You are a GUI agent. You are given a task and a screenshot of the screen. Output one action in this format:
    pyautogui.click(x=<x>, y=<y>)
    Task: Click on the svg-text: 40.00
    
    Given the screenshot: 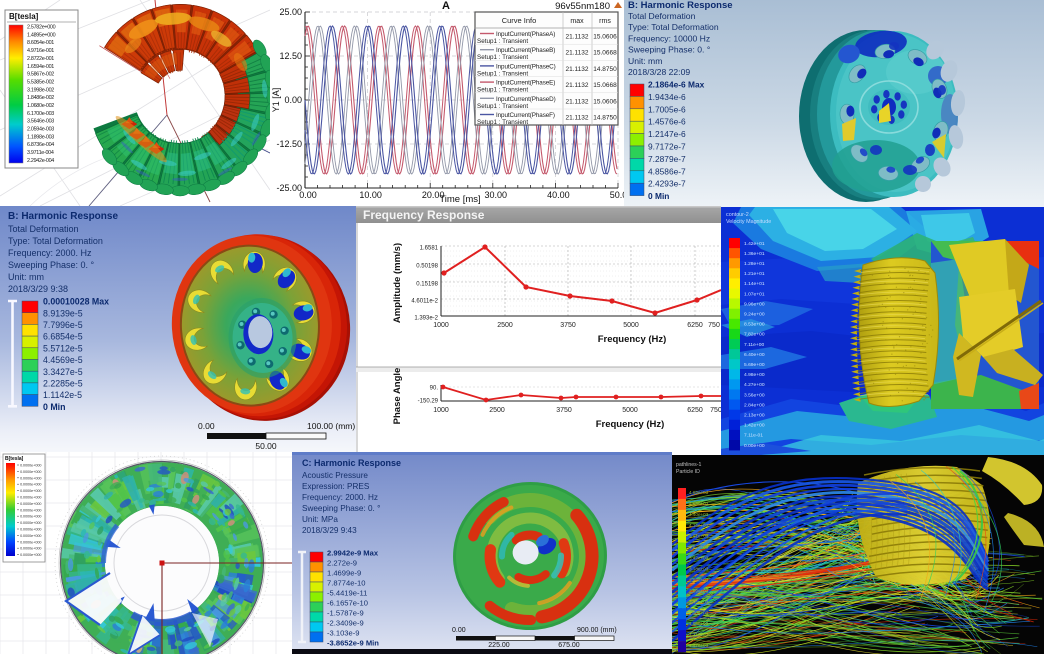 What is the action you would take?
    pyautogui.click(x=558, y=195)
    